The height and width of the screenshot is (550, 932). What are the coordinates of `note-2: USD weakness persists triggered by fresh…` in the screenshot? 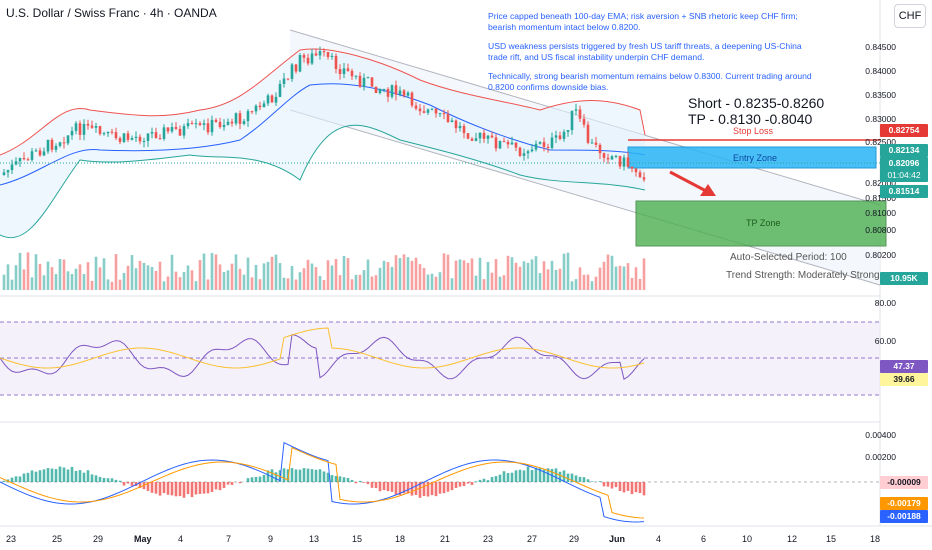 It's located at (645, 51).